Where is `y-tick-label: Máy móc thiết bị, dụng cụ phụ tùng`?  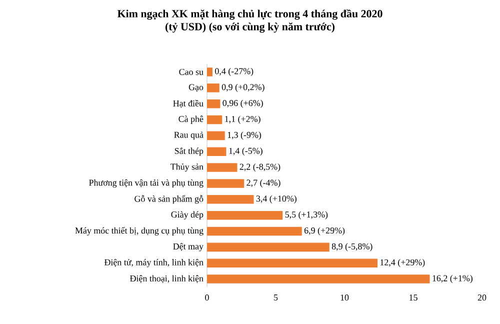
y-tick-label: Máy móc thiết bị, dụng cụ phụ tùng is located at coordinates (139, 231).